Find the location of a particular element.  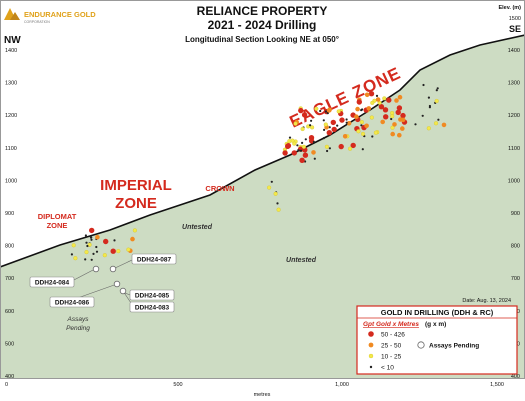

legend-label: 25 - 50 is located at coordinates (391, 346).